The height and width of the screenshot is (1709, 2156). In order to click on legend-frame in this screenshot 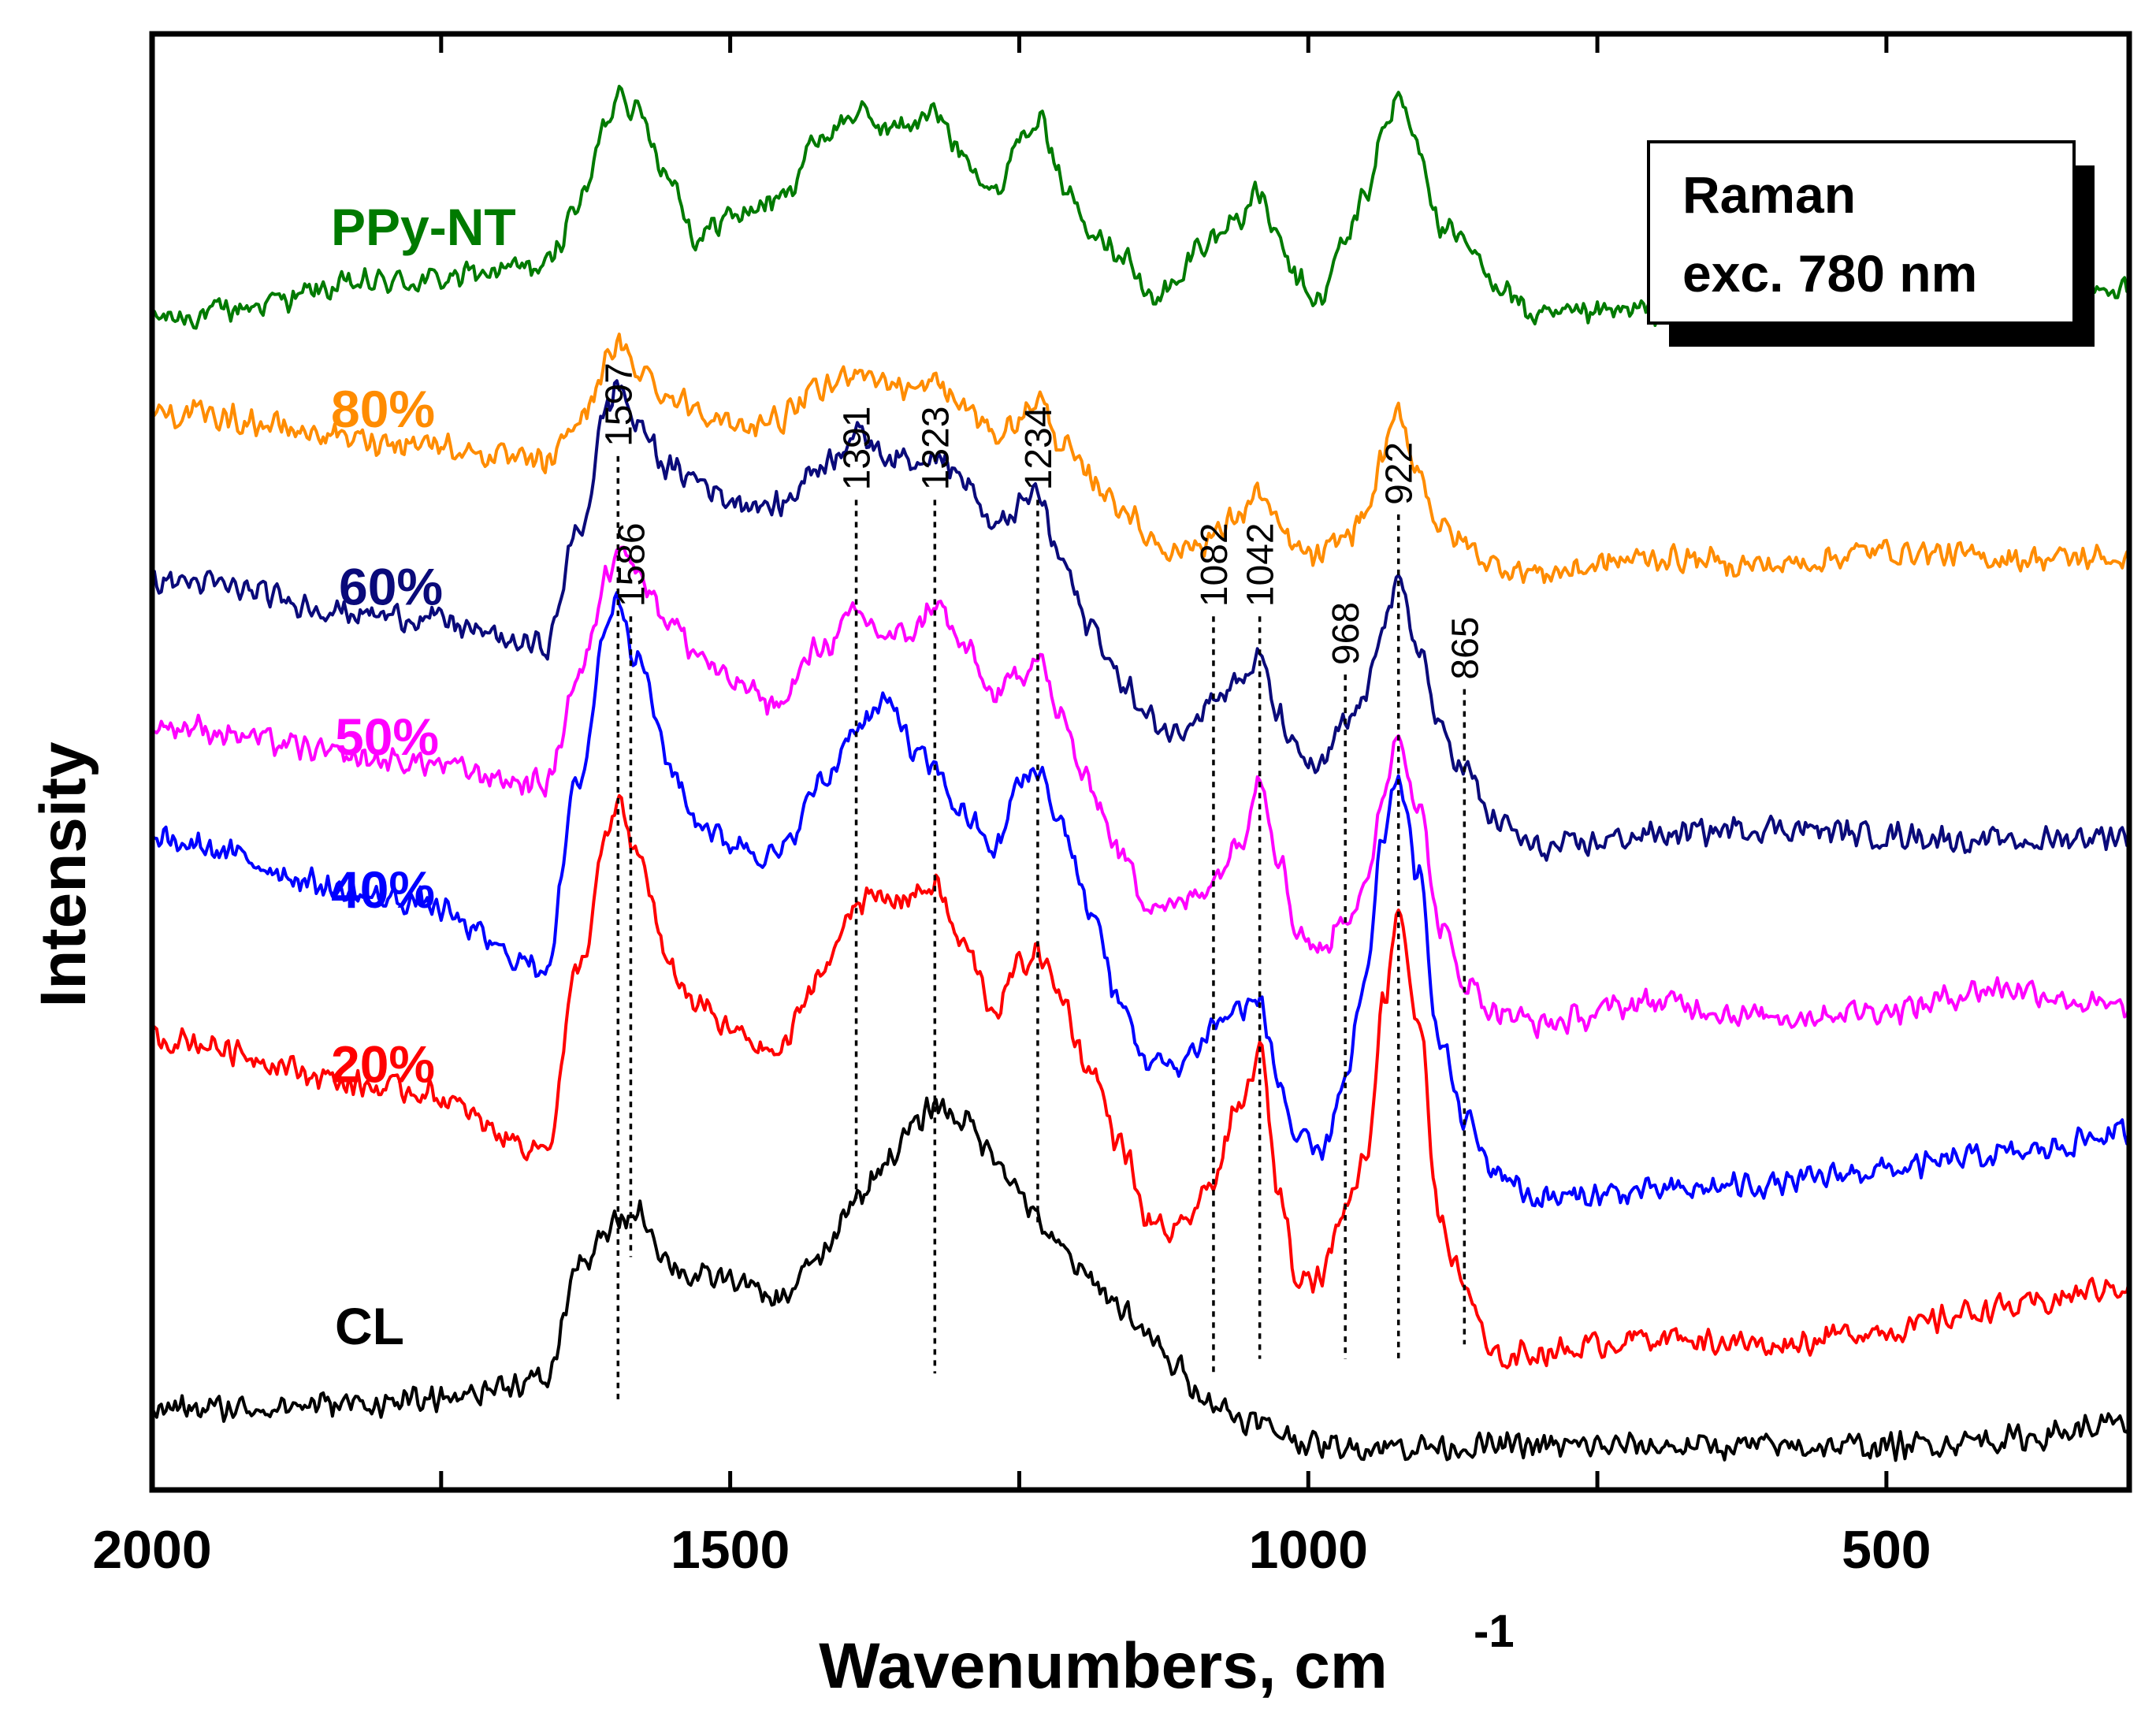, I will do `click(1861, 232)`.